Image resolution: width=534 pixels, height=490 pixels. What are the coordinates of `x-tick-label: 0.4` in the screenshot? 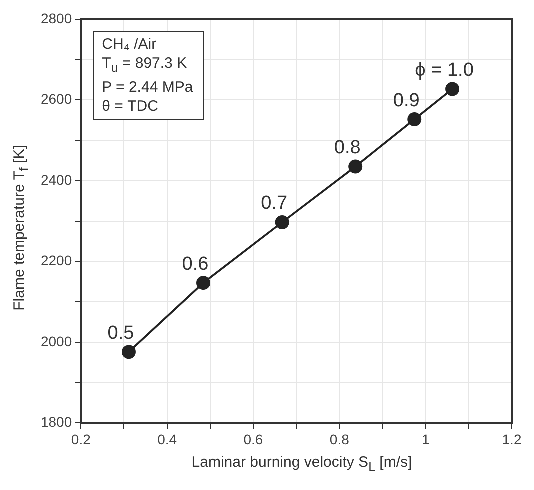 It's located at (168, 439).